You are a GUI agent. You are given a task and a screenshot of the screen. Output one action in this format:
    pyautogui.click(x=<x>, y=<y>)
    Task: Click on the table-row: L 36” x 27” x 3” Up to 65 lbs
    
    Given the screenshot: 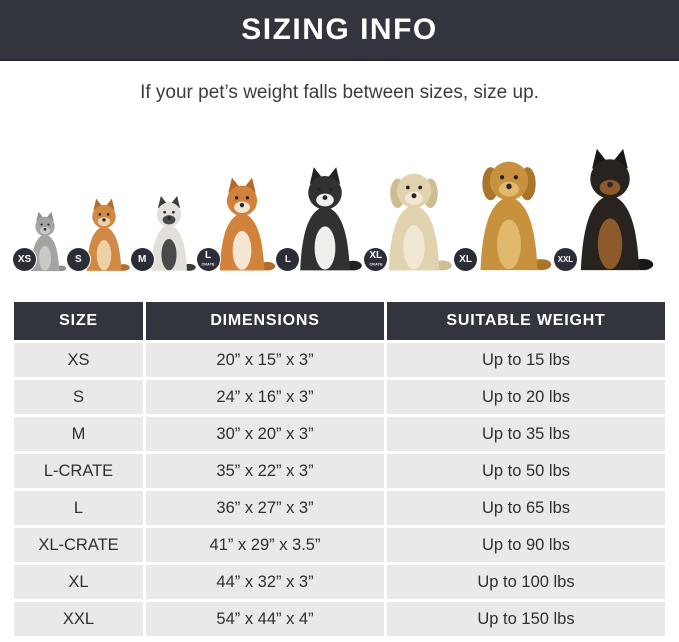 What is the action you would take?
    pyautogui.click(x=339, y=508)
    